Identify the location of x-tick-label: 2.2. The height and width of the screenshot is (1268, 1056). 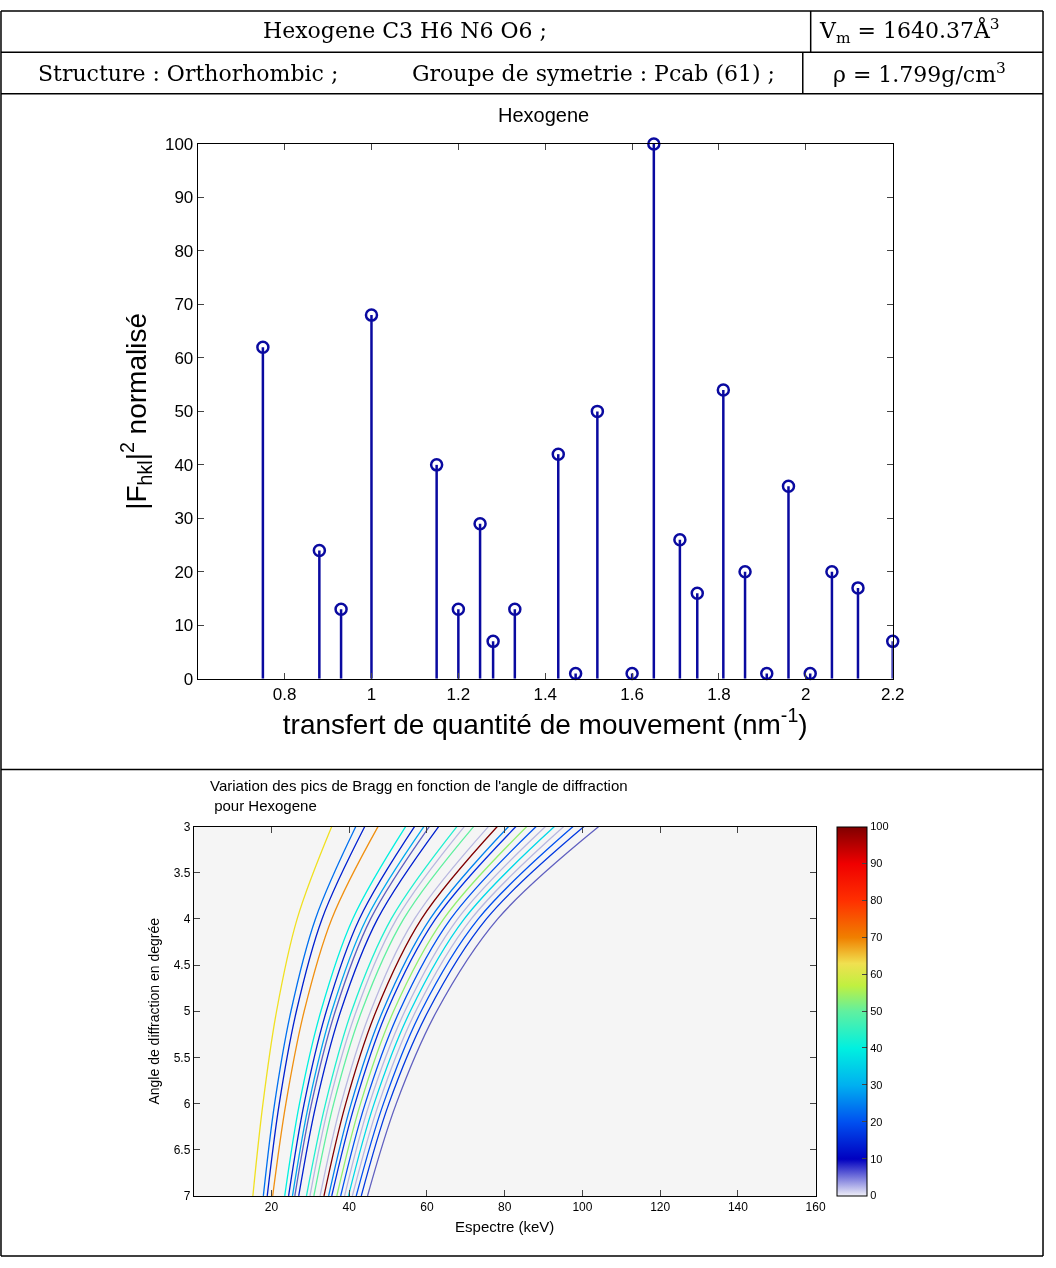
(892, 695).